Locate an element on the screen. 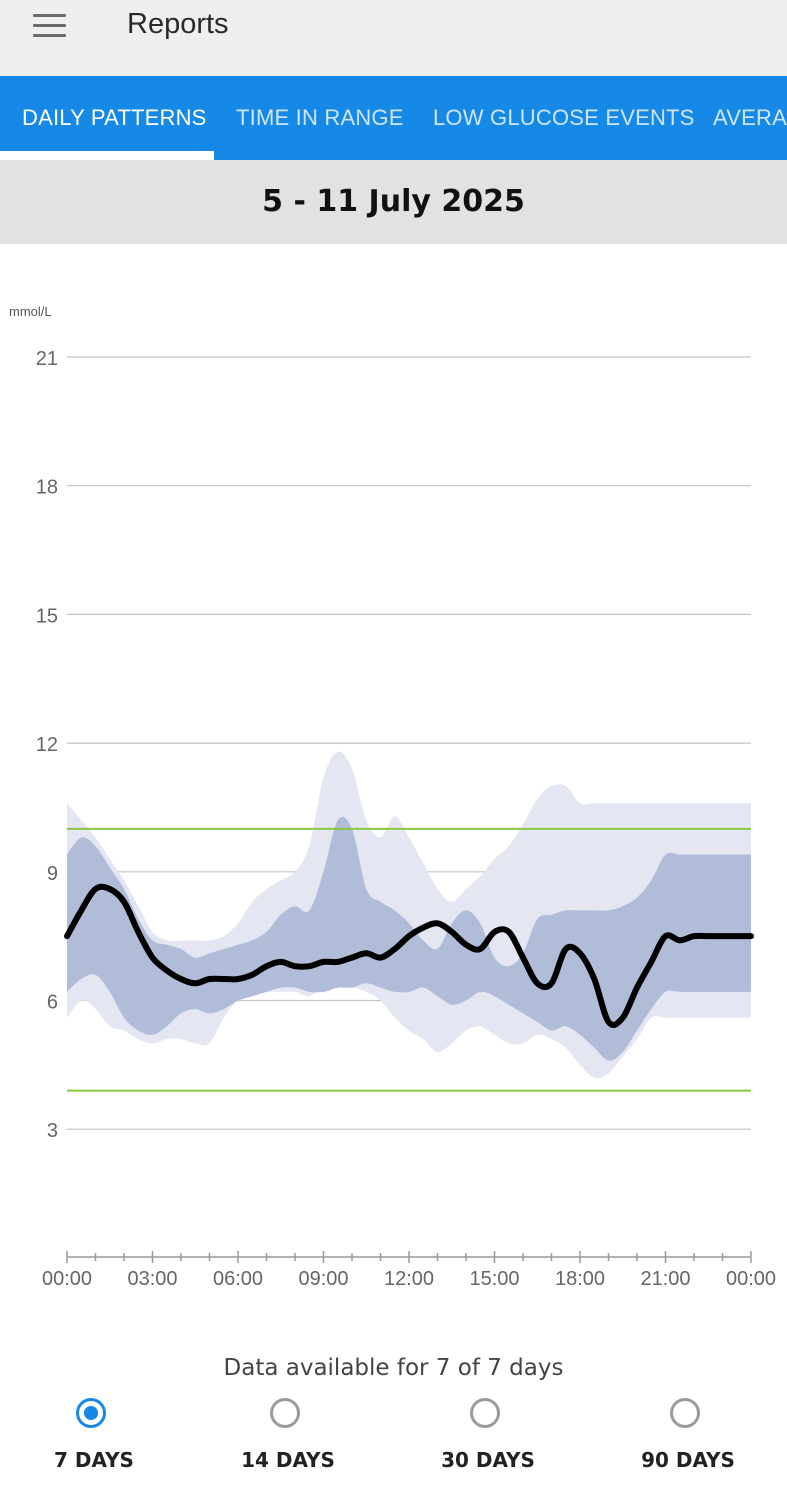 The width and height of the screenshot is (787, 1500). date-range-header: 5 - 11 July 2025 is located at coordinates (393, 202).